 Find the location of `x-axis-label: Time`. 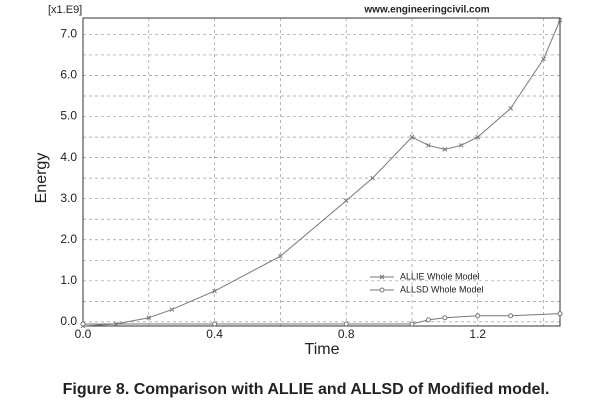

x-axis-label: Time is located at coordinates (322, 349).